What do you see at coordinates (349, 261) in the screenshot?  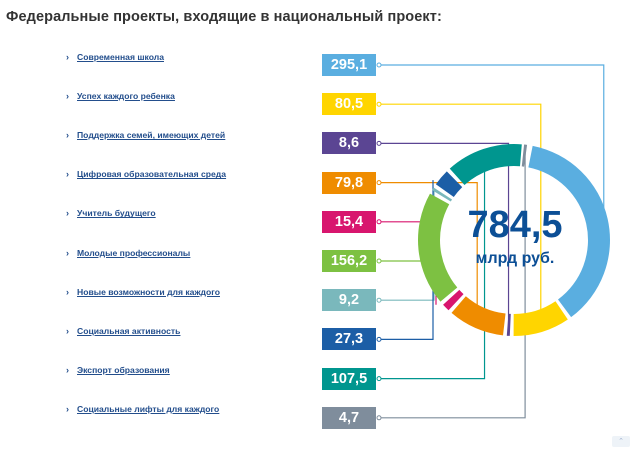 I see `value-label: 156,2` at bounding box center [349, 261].